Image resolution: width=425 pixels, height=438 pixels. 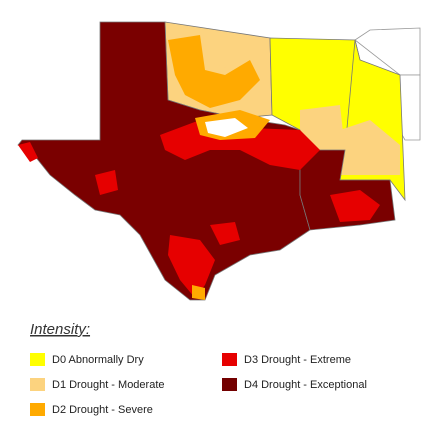 What do you see at coordinates (387, 51) in the screenshot?
I see `state-outline` at bounding box center [387, 51].